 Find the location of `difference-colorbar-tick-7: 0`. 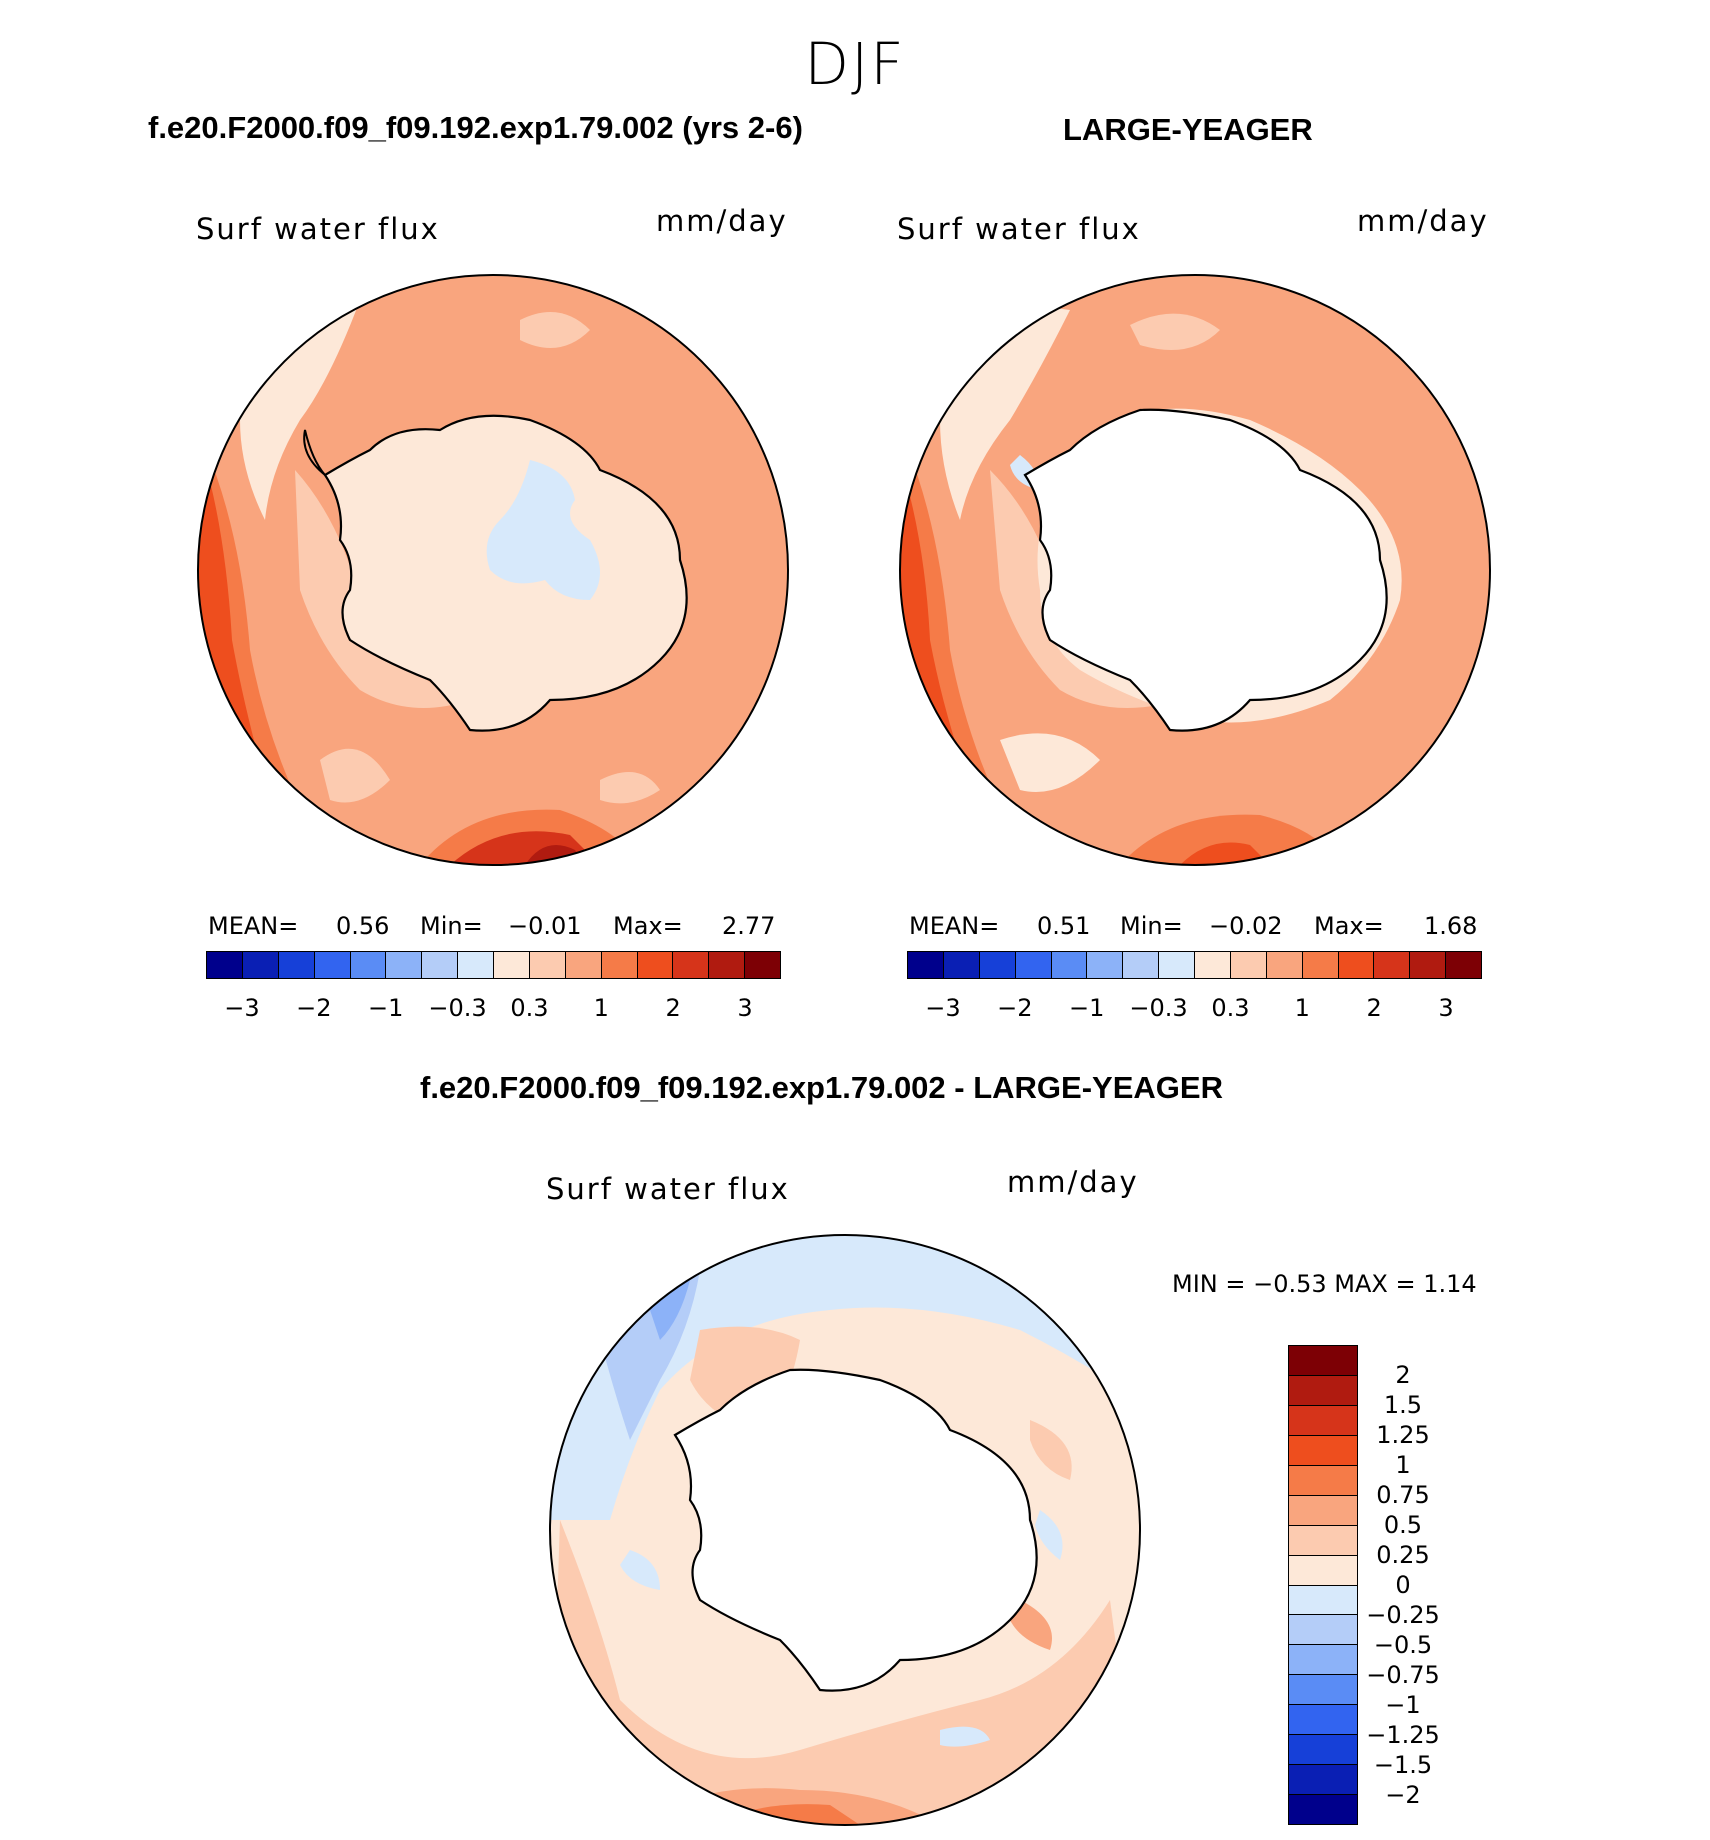

difference-colorbar-tick-7: 0 is located at coordinates (1403, 1585).